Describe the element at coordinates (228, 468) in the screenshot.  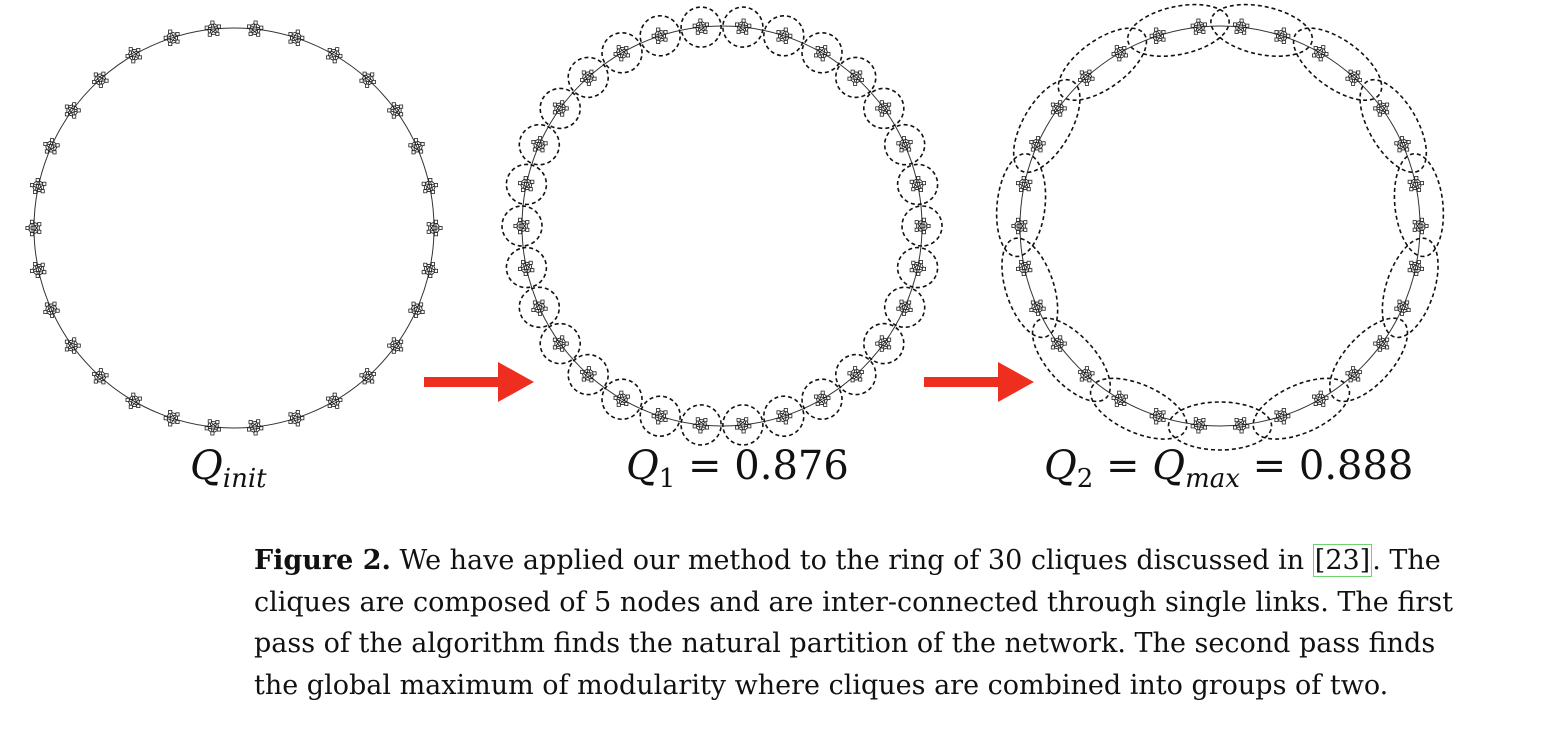
I see `label-q-init: Qinit` at that location.